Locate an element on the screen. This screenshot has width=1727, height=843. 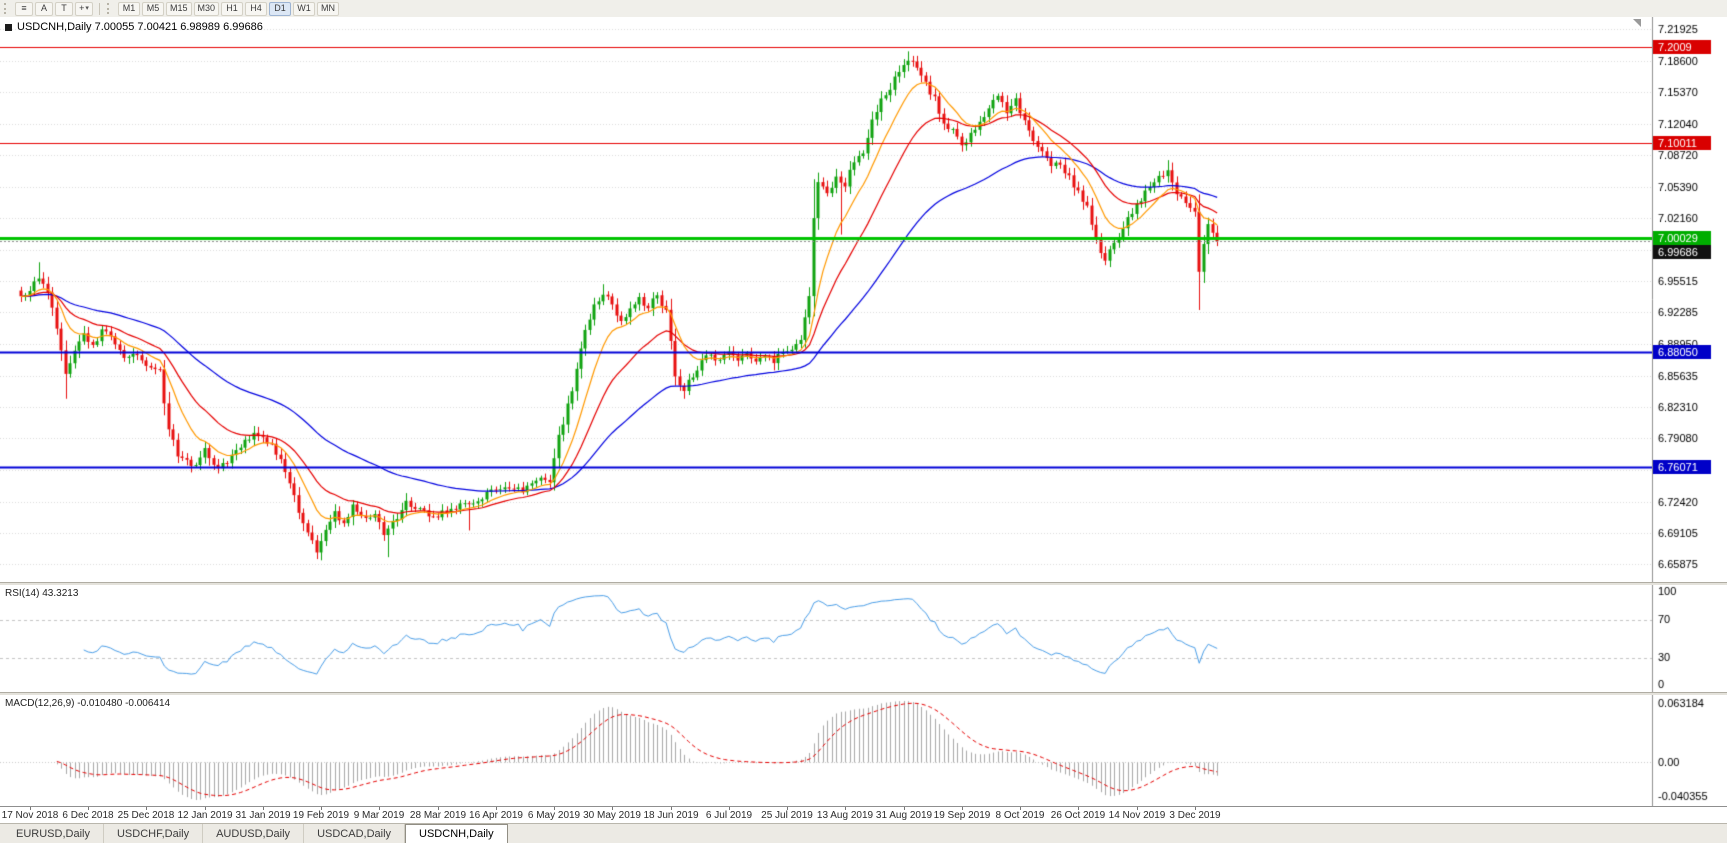
time-axis-label: 3 Dec 2019 is located at coordinates (1195, 815).